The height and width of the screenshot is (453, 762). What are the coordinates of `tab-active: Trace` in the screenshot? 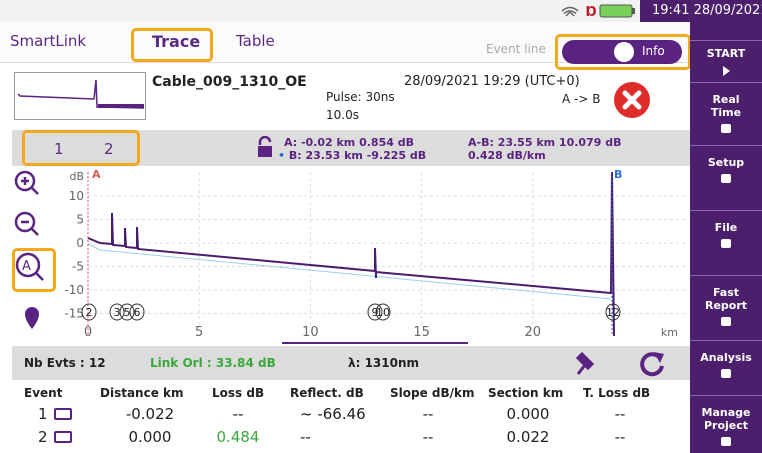 It's located at (176, 41).